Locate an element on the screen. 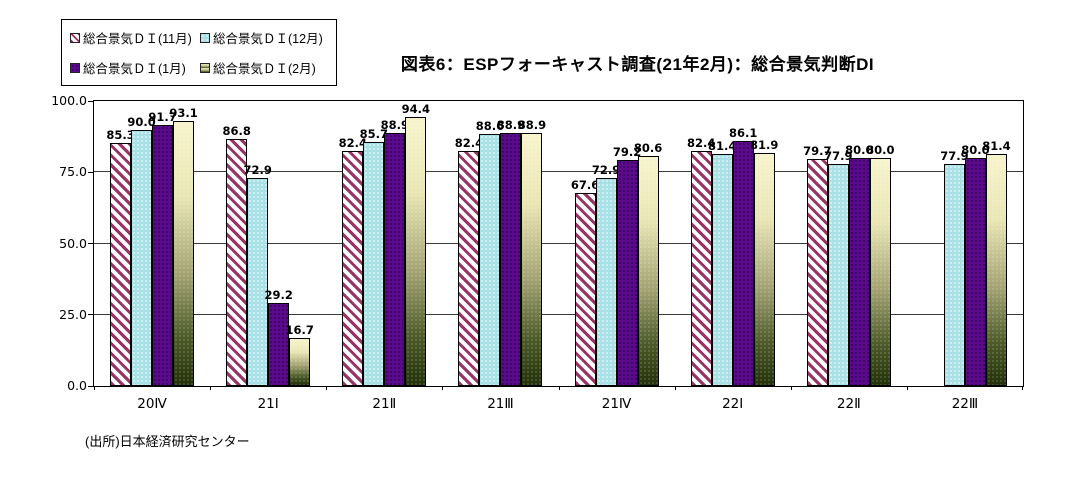 The image size is (1067, 480). legend-item-december: 総合景気ＤＩ(12月) is located at coordinates (265, 37).